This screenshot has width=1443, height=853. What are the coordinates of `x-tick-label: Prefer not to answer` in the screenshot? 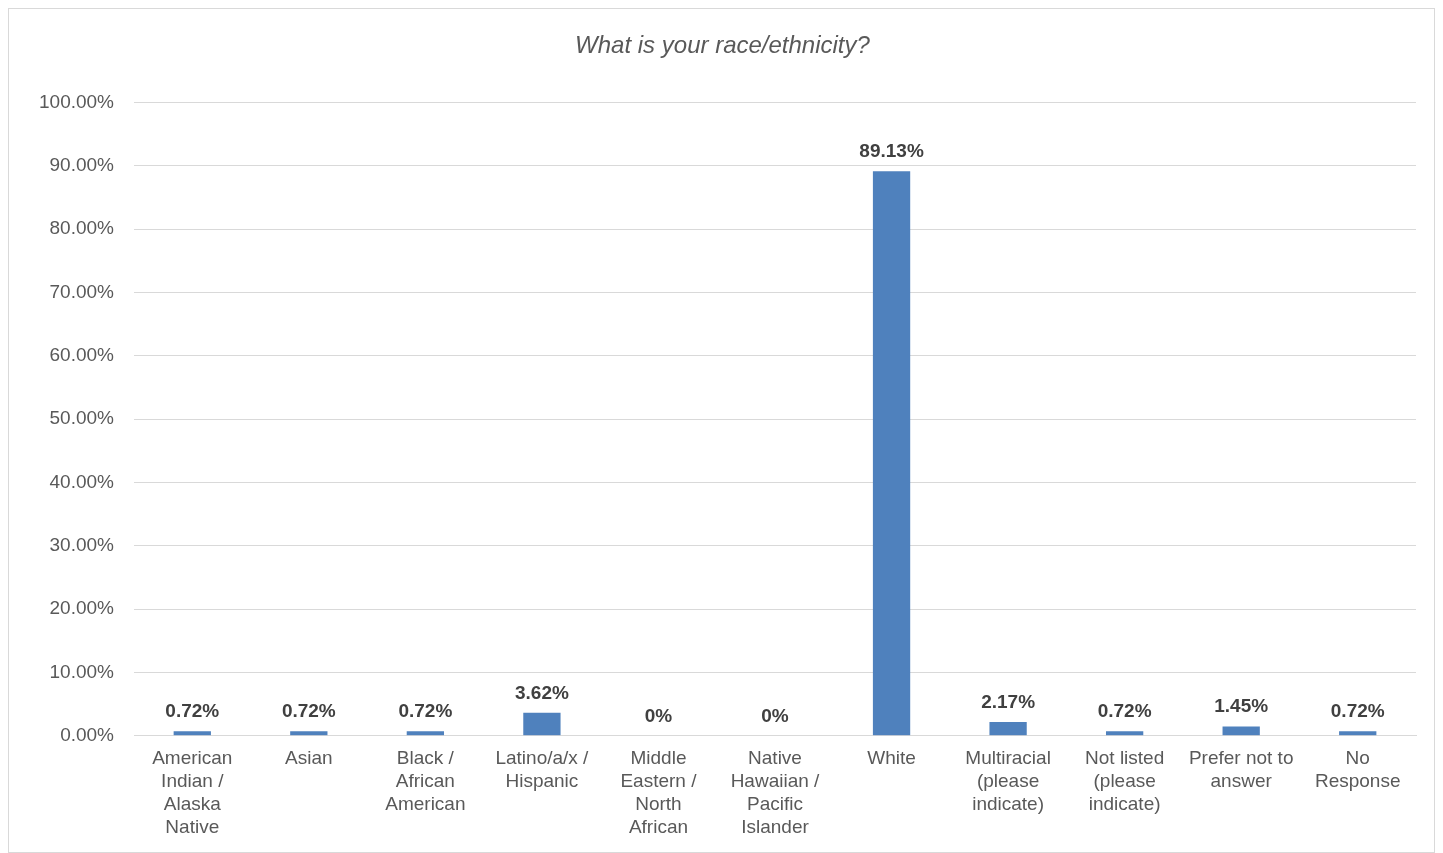 It's located at (1241, 769).